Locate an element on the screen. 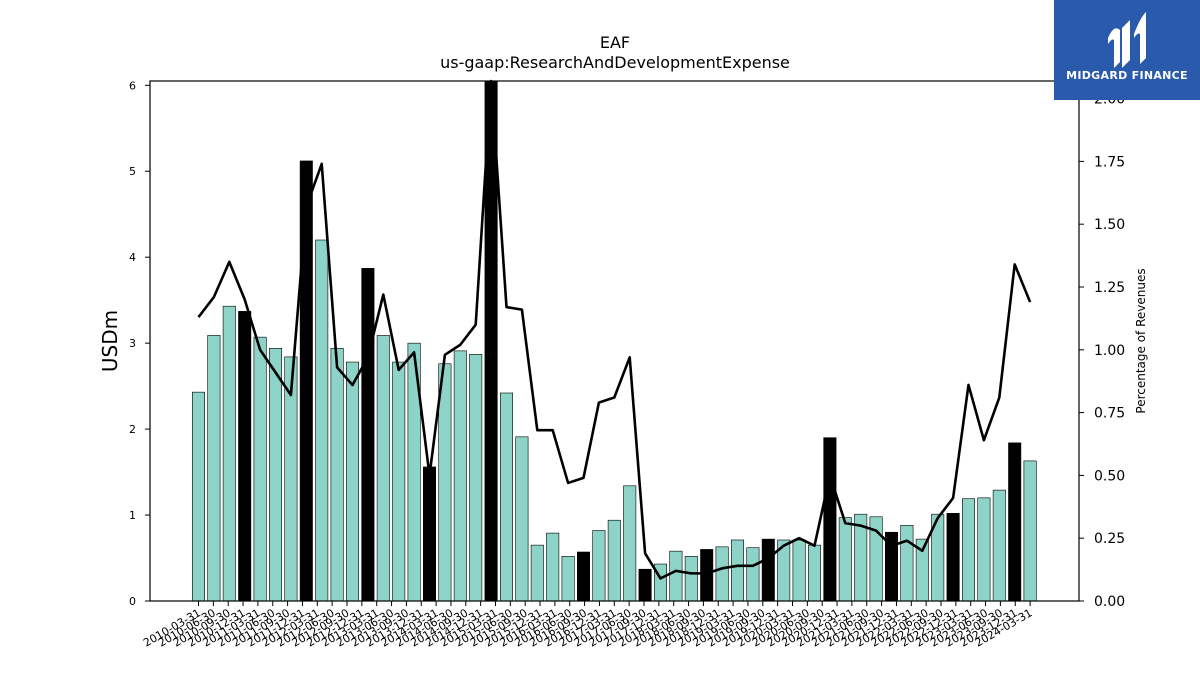 This screenshot has width=1200, height=675. logo-mark-icon is located at coordinates (1127, 40).